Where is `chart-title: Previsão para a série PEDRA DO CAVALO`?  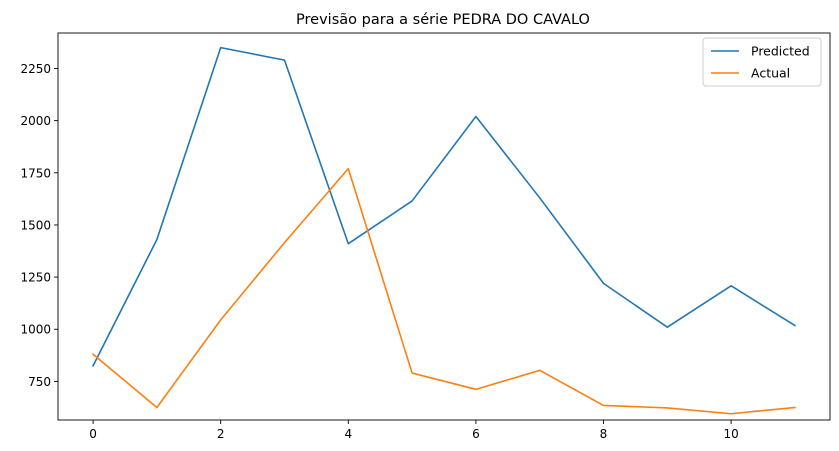 chart-title: Previsão para a série PEDRA DO CAVALO is located at coordinates (443, 20).